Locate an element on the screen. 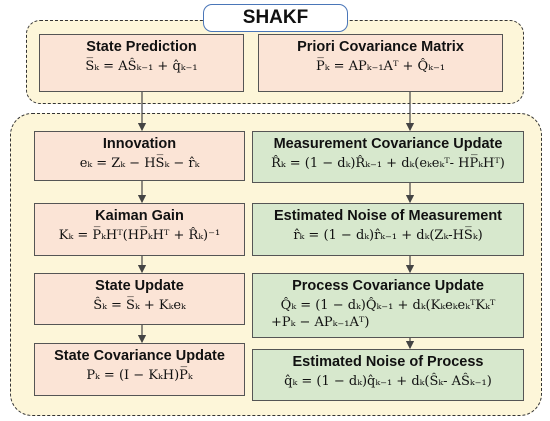 This screenshot has height=421, width=550. kalman-gain-box: Kaiman Gain Kₖ = P̅ₖHᵀ(HP̅ₖHᵀ + R̂ₖ)⁻¹ is located at coordinates (139, 229).